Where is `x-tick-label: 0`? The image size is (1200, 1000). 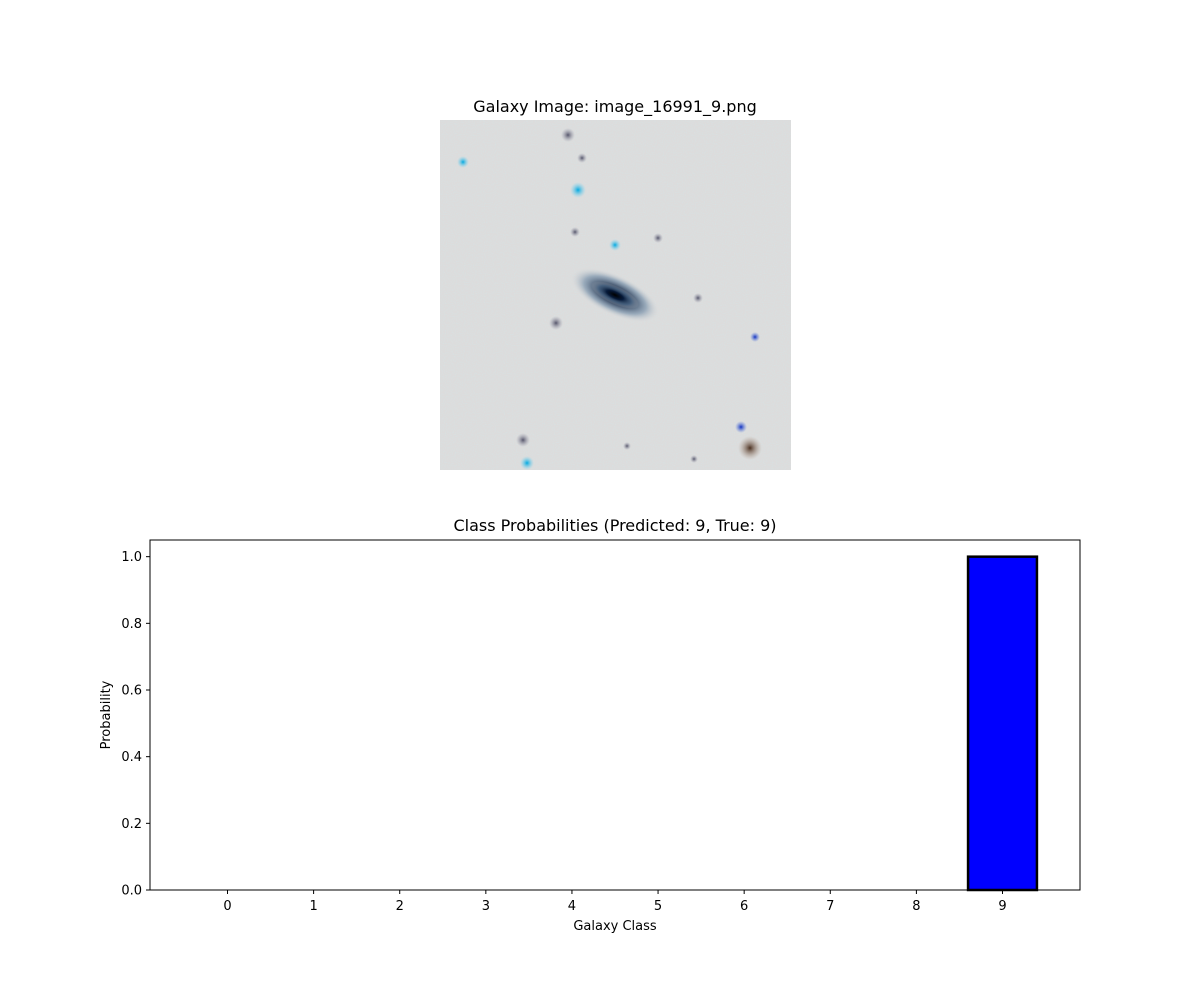
x-tick-label: 0 is located at coordinates (227, 906).